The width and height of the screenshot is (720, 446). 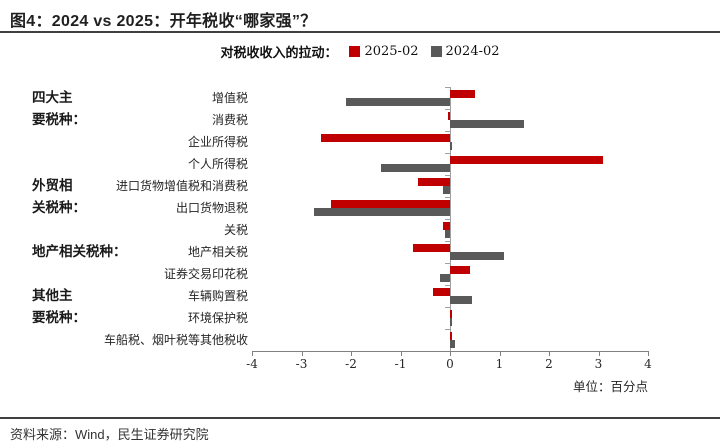 I want to click on group-label-1: 外贸相 关税种：, so click(x=59, y=196).